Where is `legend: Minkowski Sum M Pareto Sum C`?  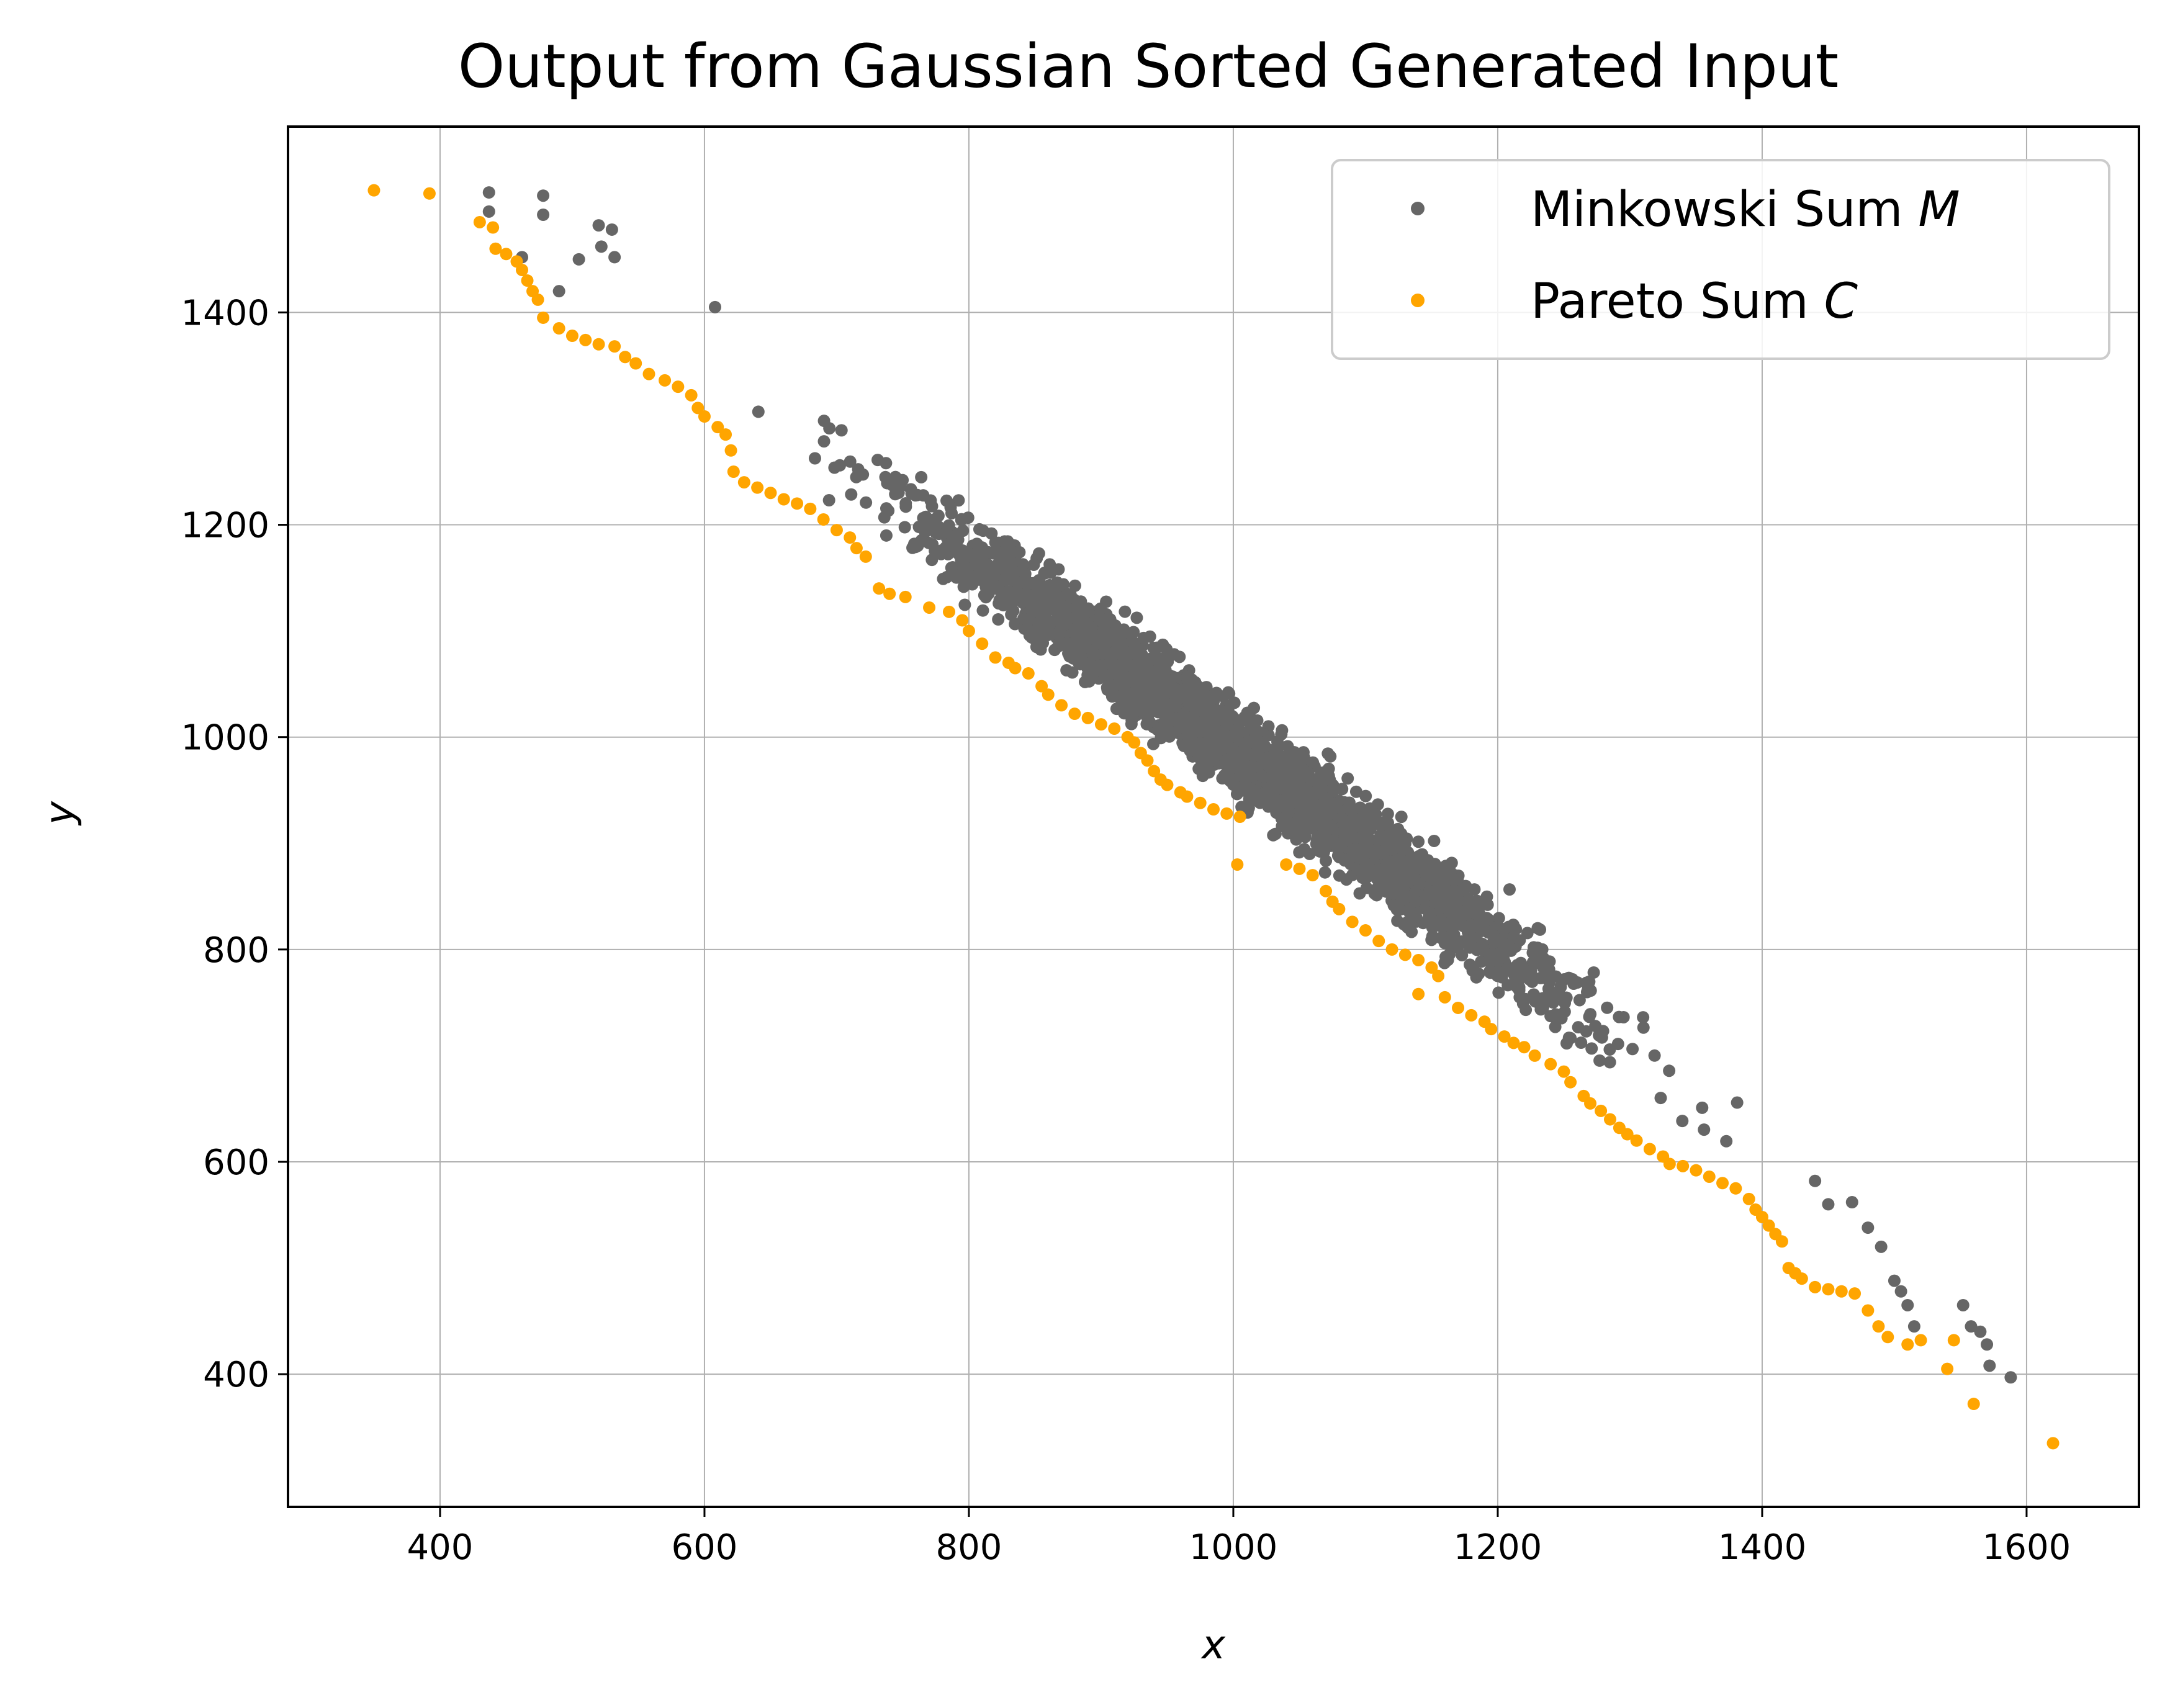 legend: Minkowski Sum M Pareto Sum C is located at coordinates (1721, 259).